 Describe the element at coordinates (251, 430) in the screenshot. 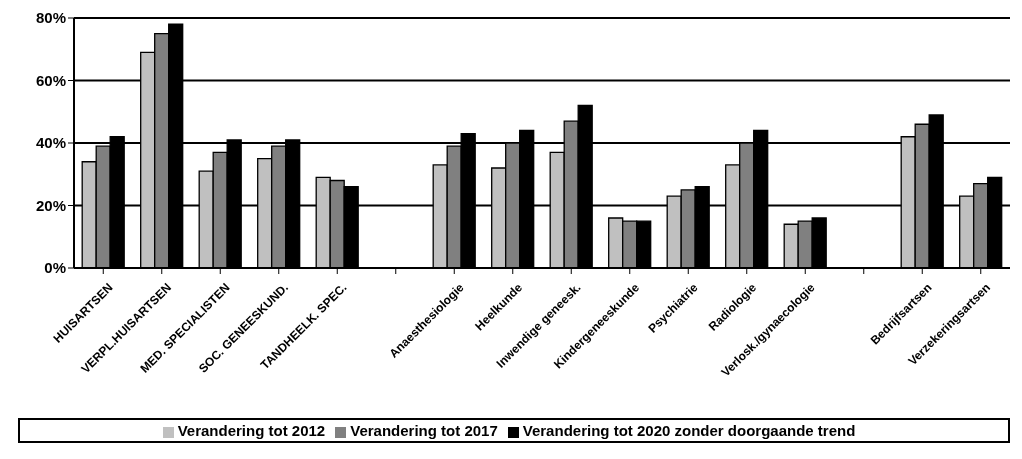

I see `legend-label: Verandering tot 2012` at that location.